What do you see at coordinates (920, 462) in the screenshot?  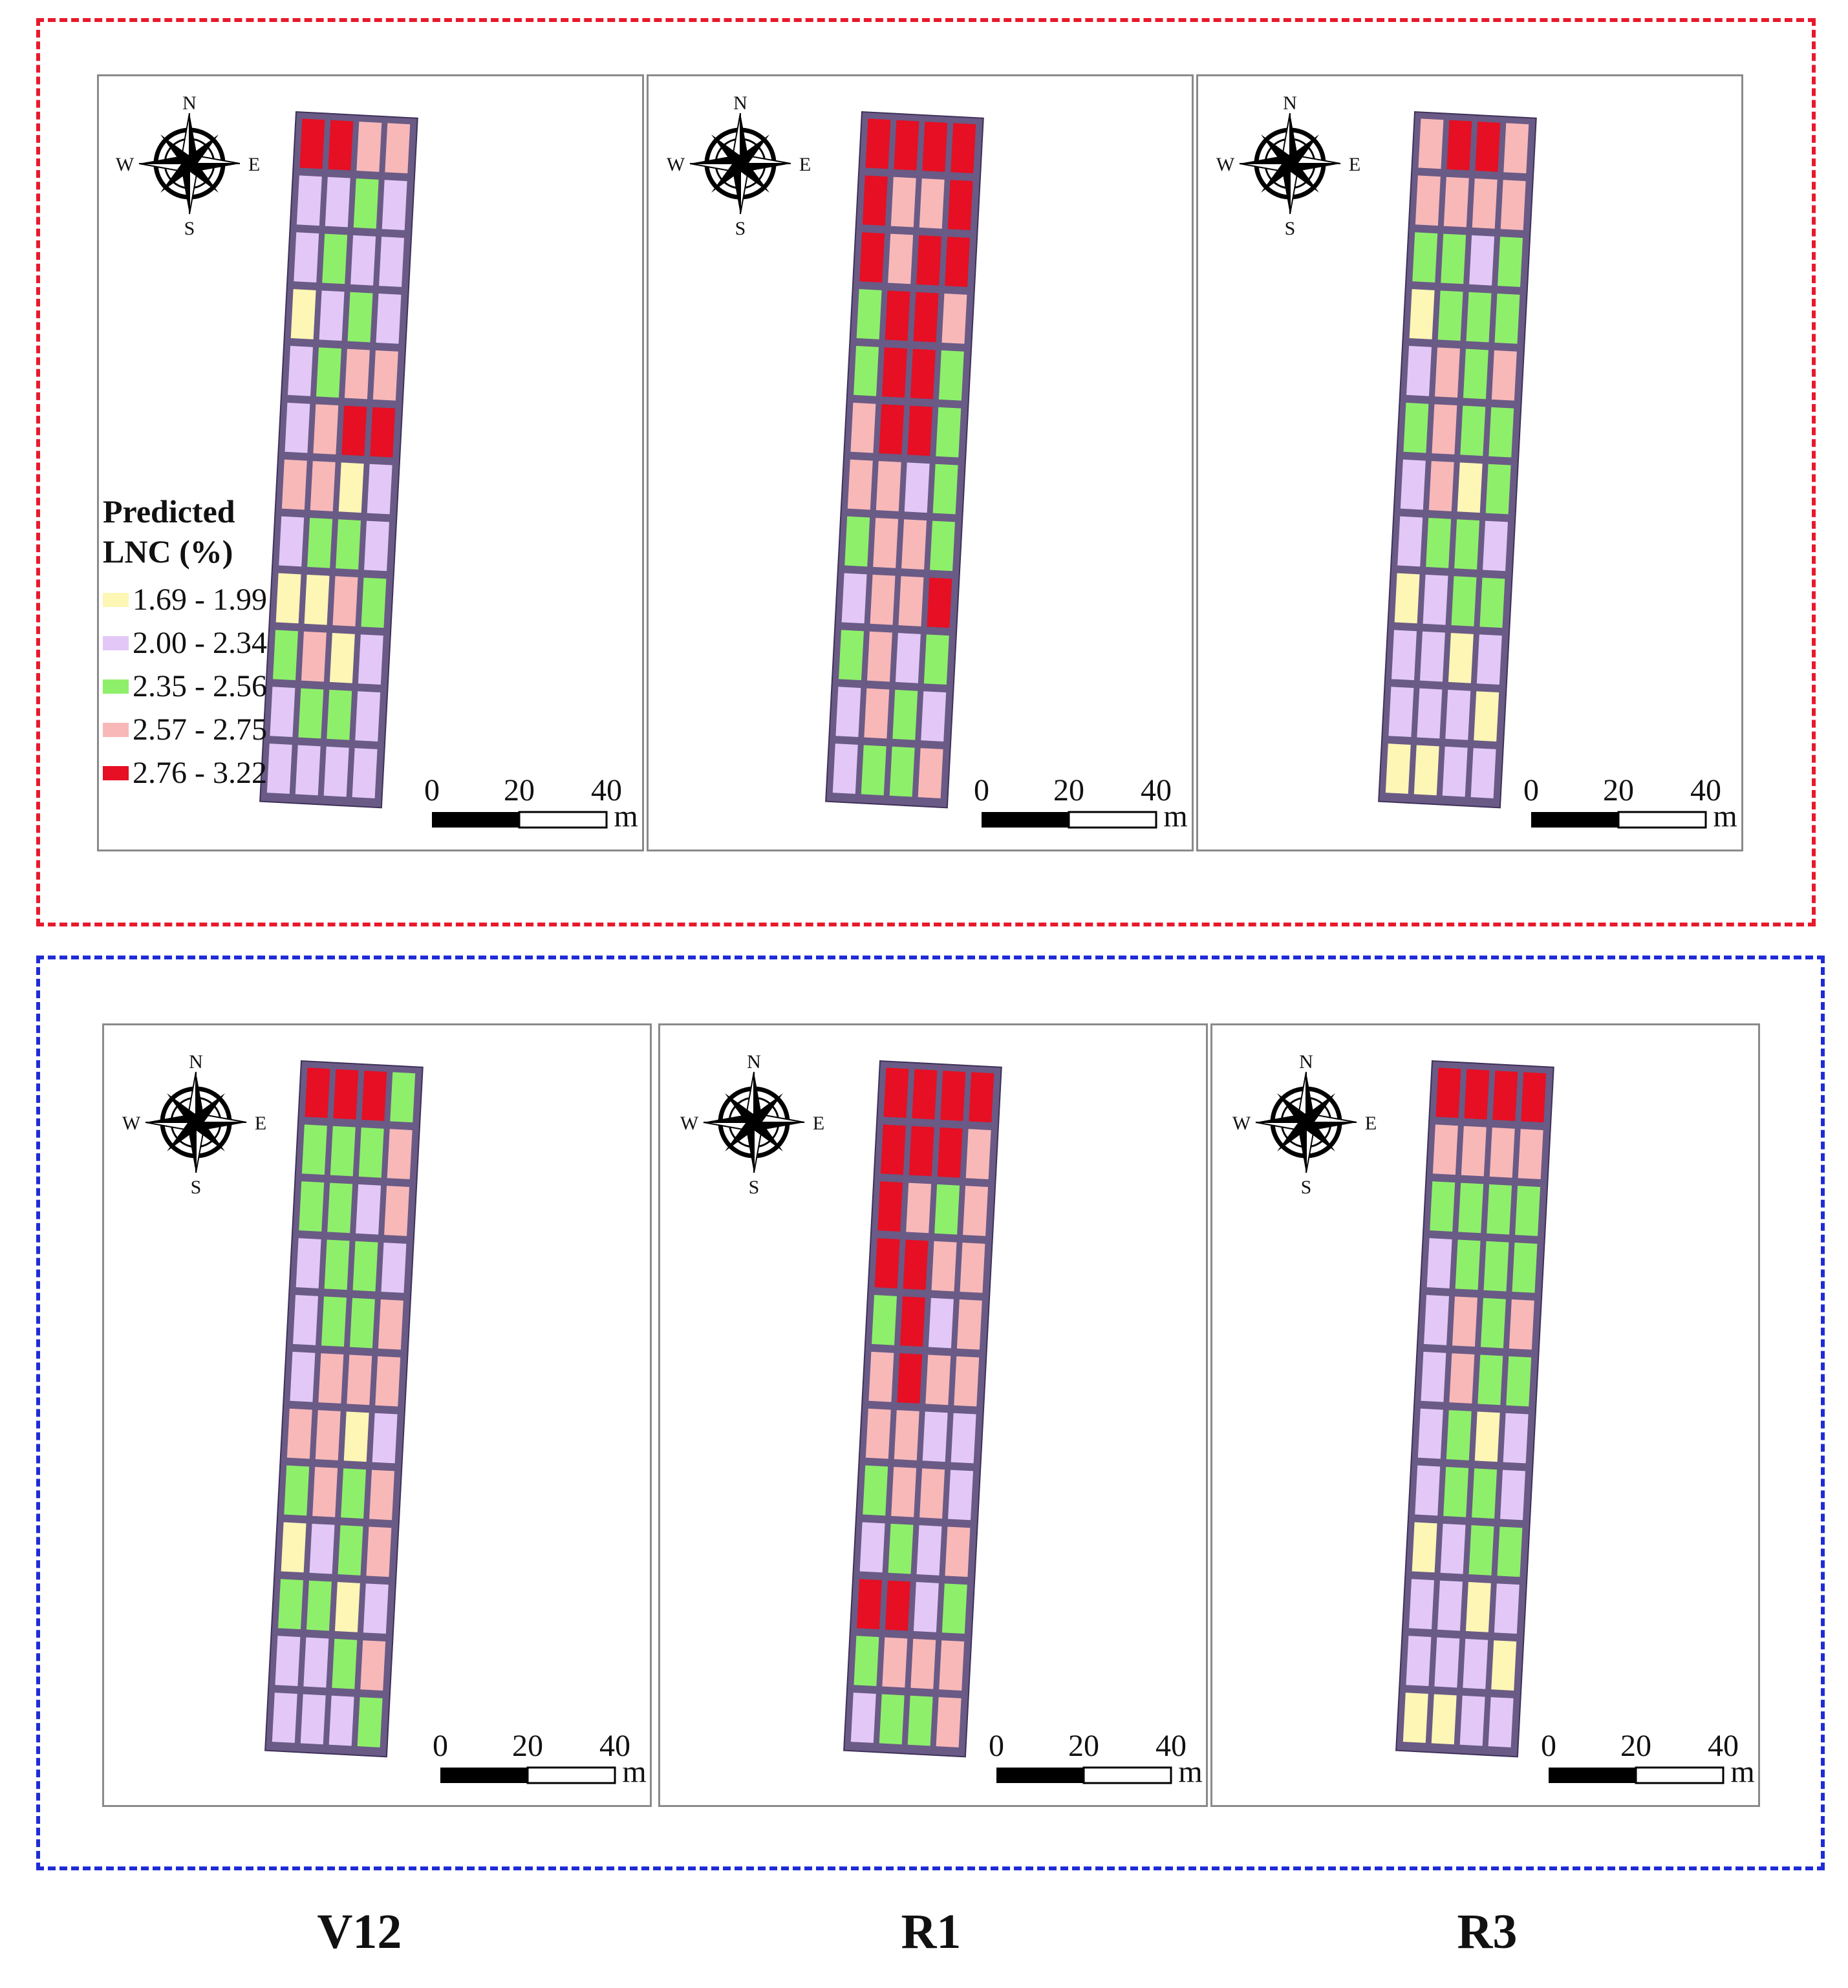 I see `map-panel-top-r1: N S E W 0 20 40 m` at bounding box center [920, 462].